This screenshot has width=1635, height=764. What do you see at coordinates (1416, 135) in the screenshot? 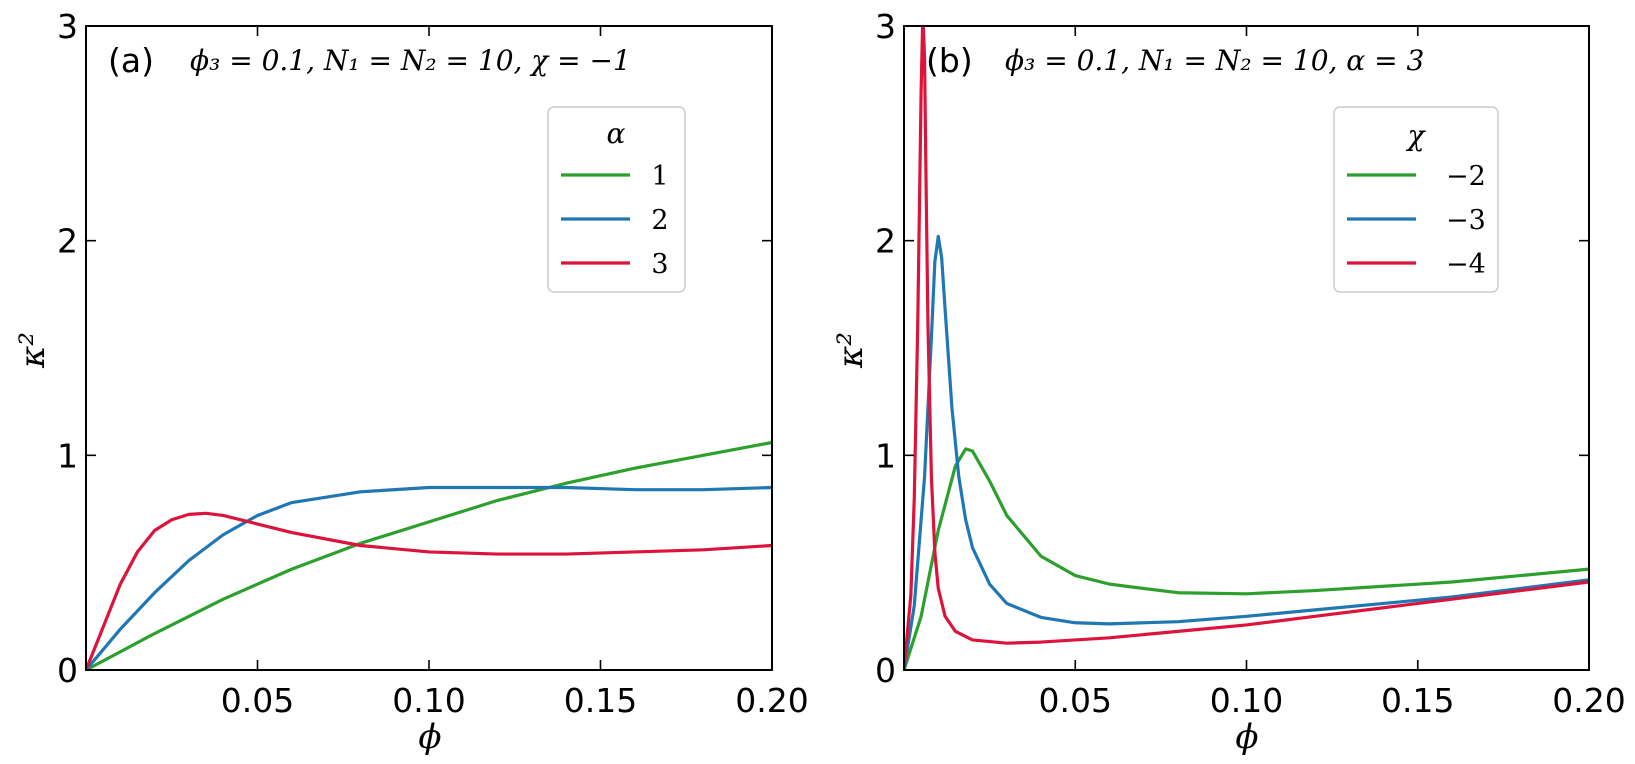
I see `legend-title-b: χ` at bounding box center [1416, 135].